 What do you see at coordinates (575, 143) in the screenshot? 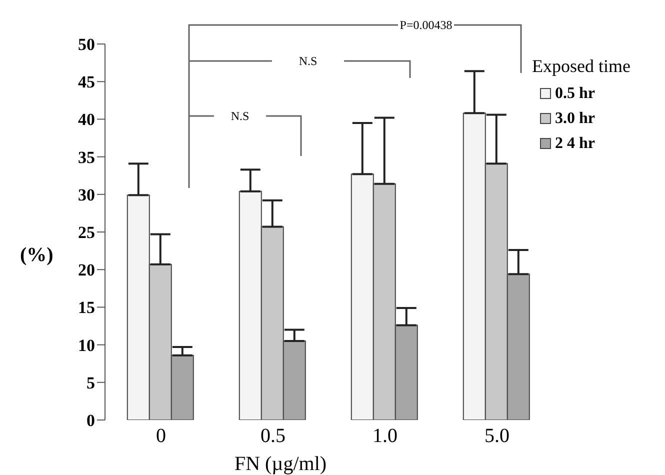
I see `legend-label: 2 4 hr` at bounding box center [575, 143].